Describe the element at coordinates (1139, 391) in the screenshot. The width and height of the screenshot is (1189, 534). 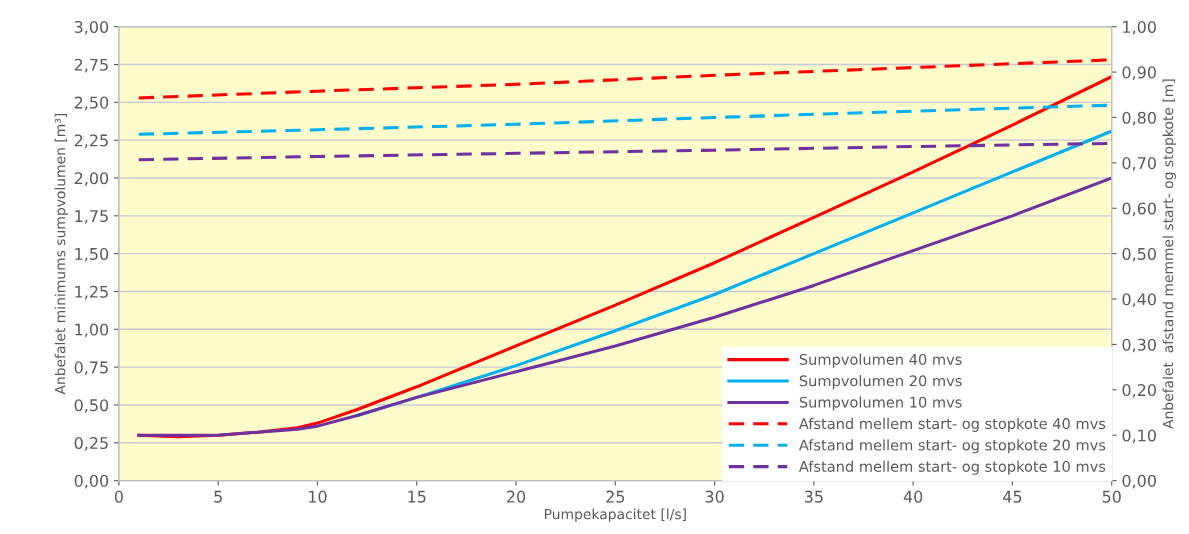
I see `y2-tick-label: 0,20` at that location.